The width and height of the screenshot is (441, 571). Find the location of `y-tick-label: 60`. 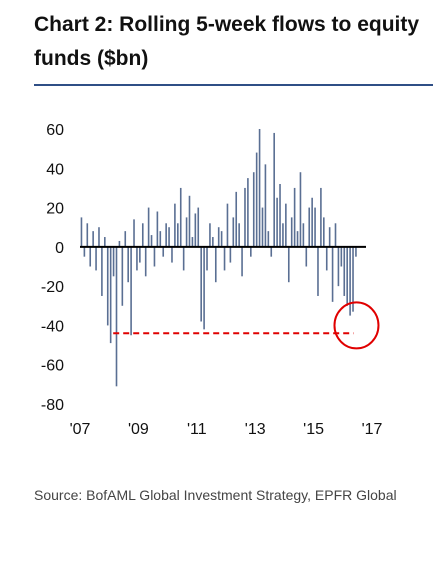

y-tick-label: 60 is located at coordinates (55, 130).